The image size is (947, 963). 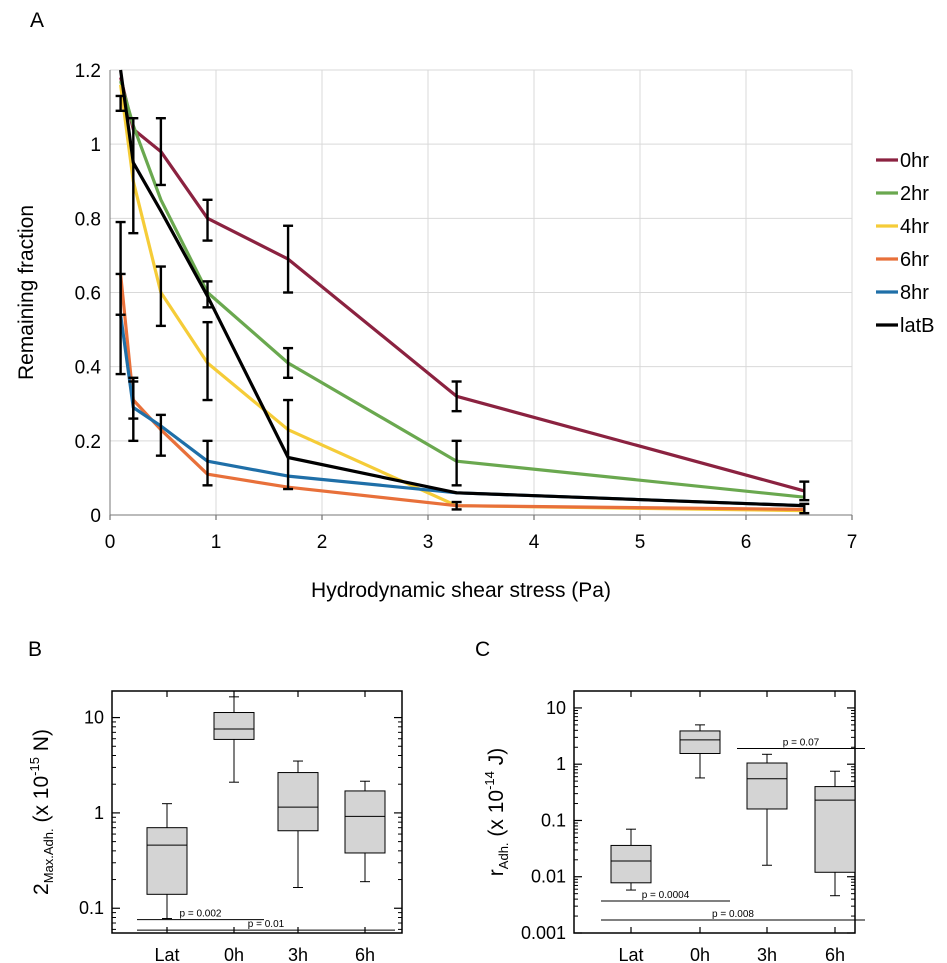 What do you see at coordinates (35, 649) in the screenshot?
I see `panel-label-b: B` at bounding box center [35, 649].